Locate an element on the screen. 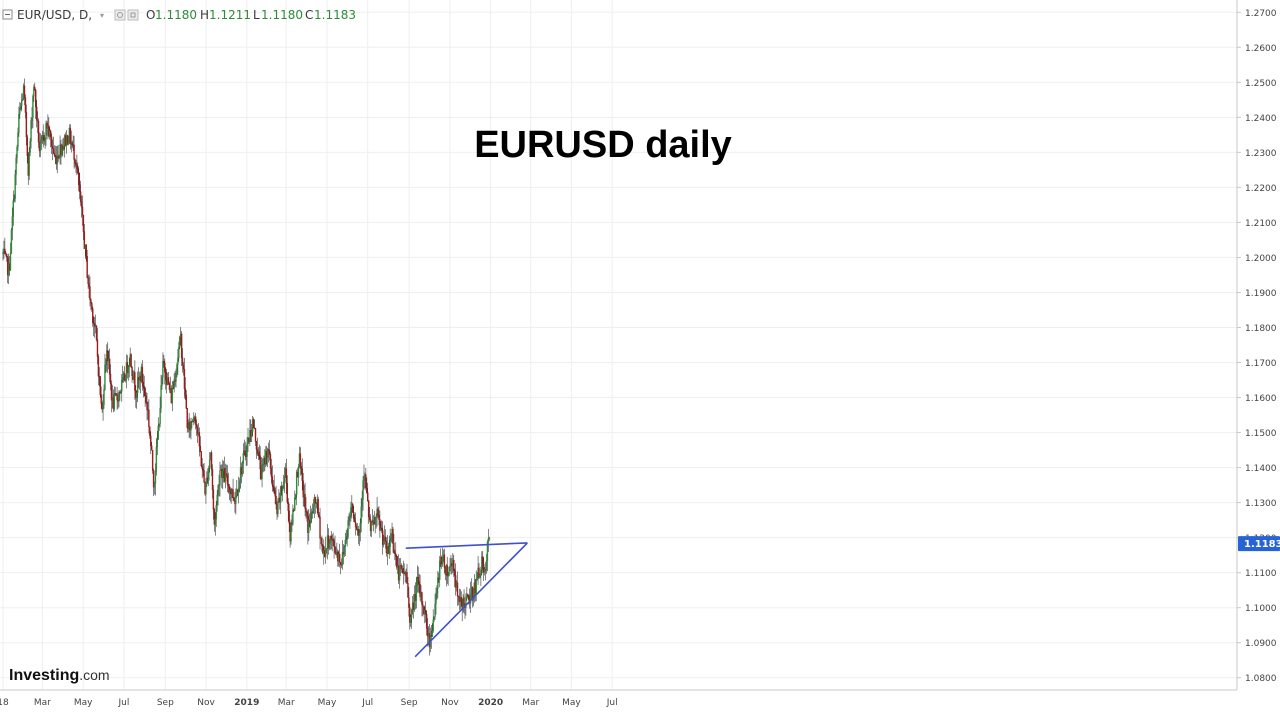 The width and height of the screenshot is (1280, 712). collapse-icon is located at coordinates (7, 14).